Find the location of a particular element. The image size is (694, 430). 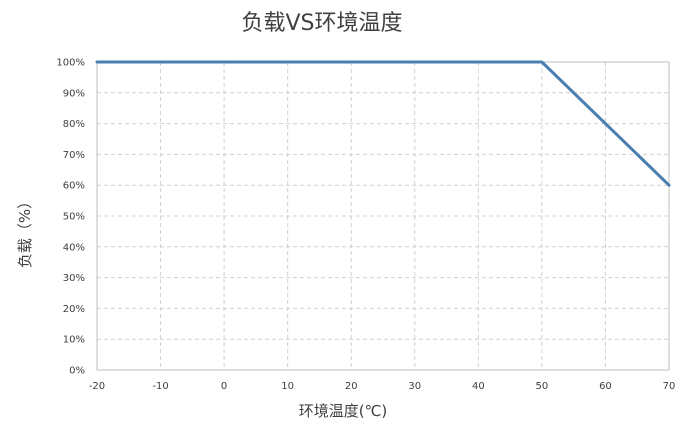

x-tick-label: 70 is located at coordinates (669, 386).